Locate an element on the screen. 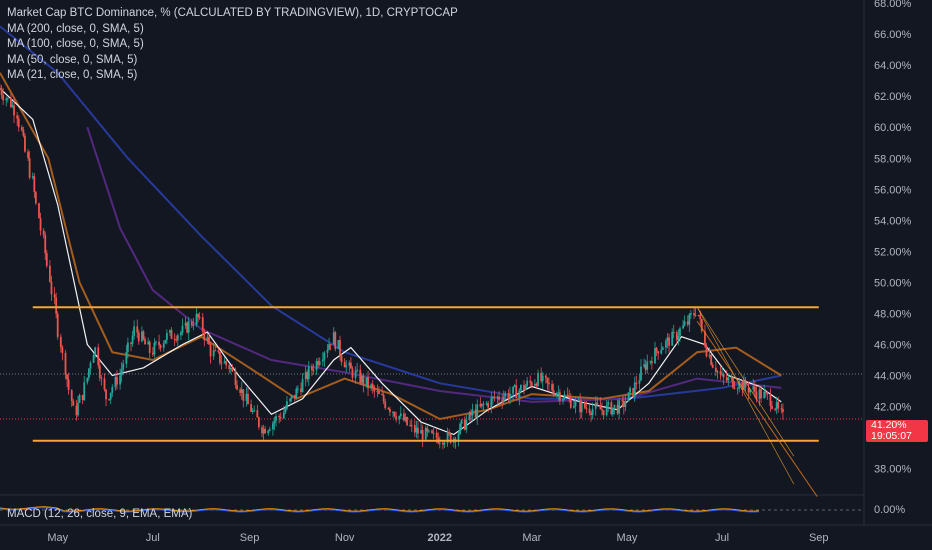  legend-ma200: MA (200, close, 0, SMA, 5) is located at coordinates (75, 28).